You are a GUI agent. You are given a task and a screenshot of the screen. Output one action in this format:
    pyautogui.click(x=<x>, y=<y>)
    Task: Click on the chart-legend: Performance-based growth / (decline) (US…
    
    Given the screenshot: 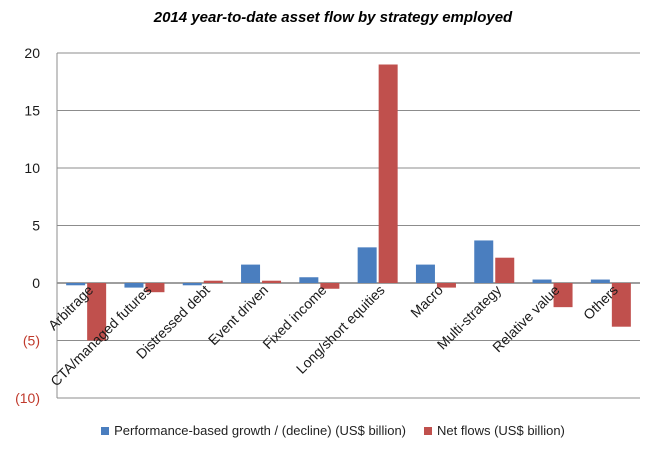 What is the action you would take?
    pyautogui.click(x=333, y=430)
    